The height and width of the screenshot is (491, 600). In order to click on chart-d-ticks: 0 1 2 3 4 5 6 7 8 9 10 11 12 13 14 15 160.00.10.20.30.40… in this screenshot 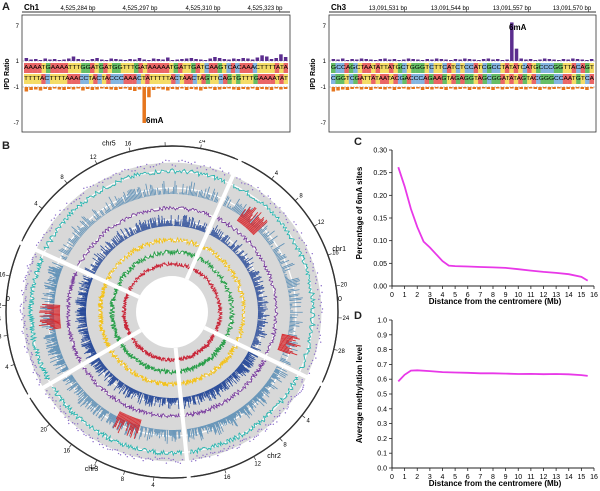, I will do `click(487, 400)`.